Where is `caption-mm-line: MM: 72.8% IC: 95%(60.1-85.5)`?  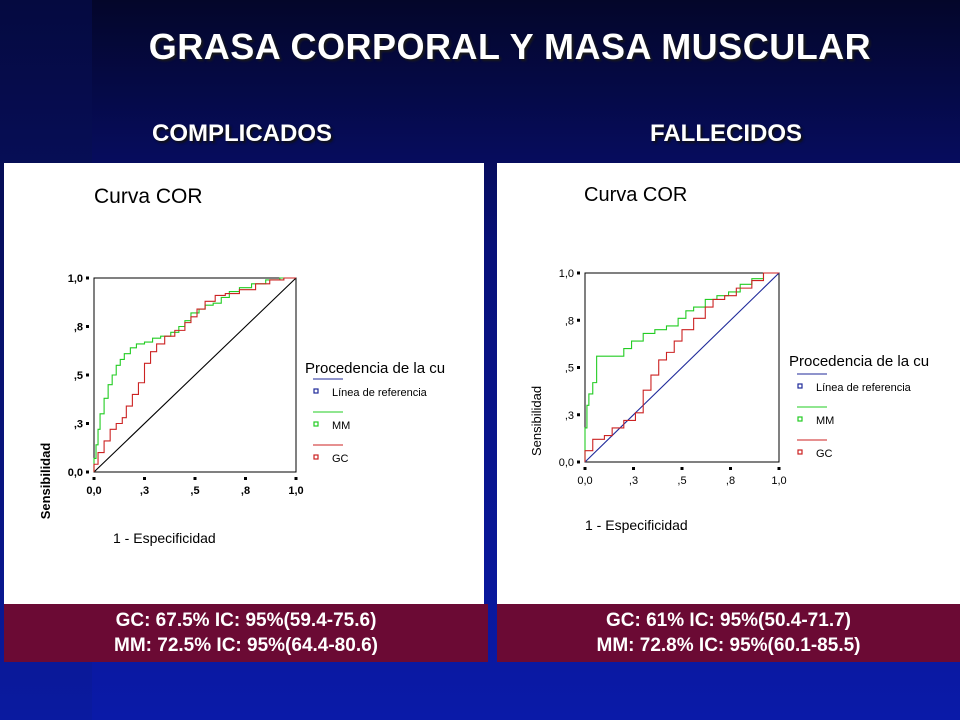
caption-mm-line: MM: 72.8% IC: 95%(60.1-85.5) is located at coordinates (728, 645).